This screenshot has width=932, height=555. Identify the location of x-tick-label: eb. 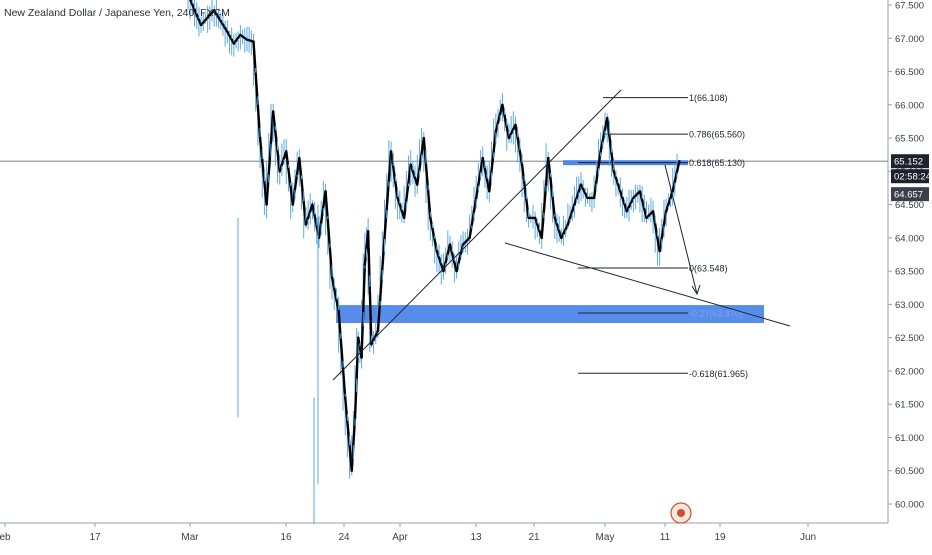
(5, 537).